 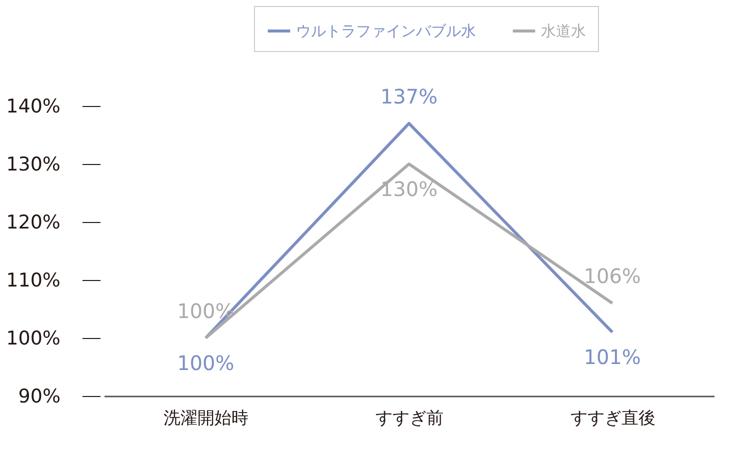 What do you see at coordinates (33, 223) in the screenshot?
I see `y-tick-label: 120%` at bounding box center [33, 223].